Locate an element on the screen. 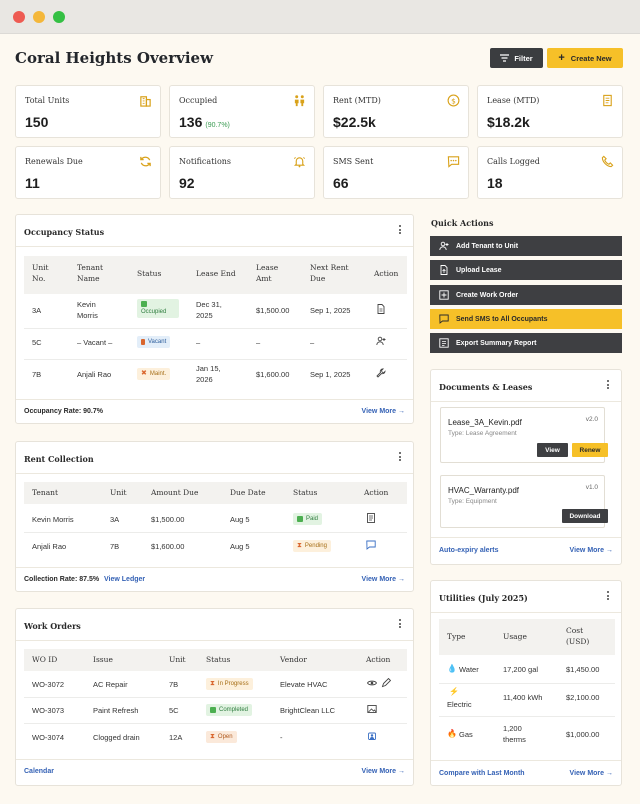  eye-icon is located at coordinates (372, 683).